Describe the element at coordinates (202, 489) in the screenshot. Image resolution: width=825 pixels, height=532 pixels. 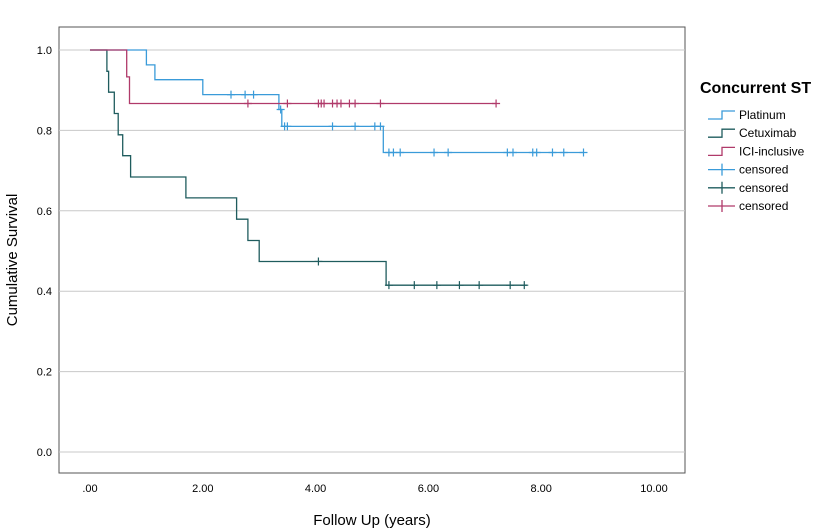
I see `x-tick-label: 2.00` at that location.